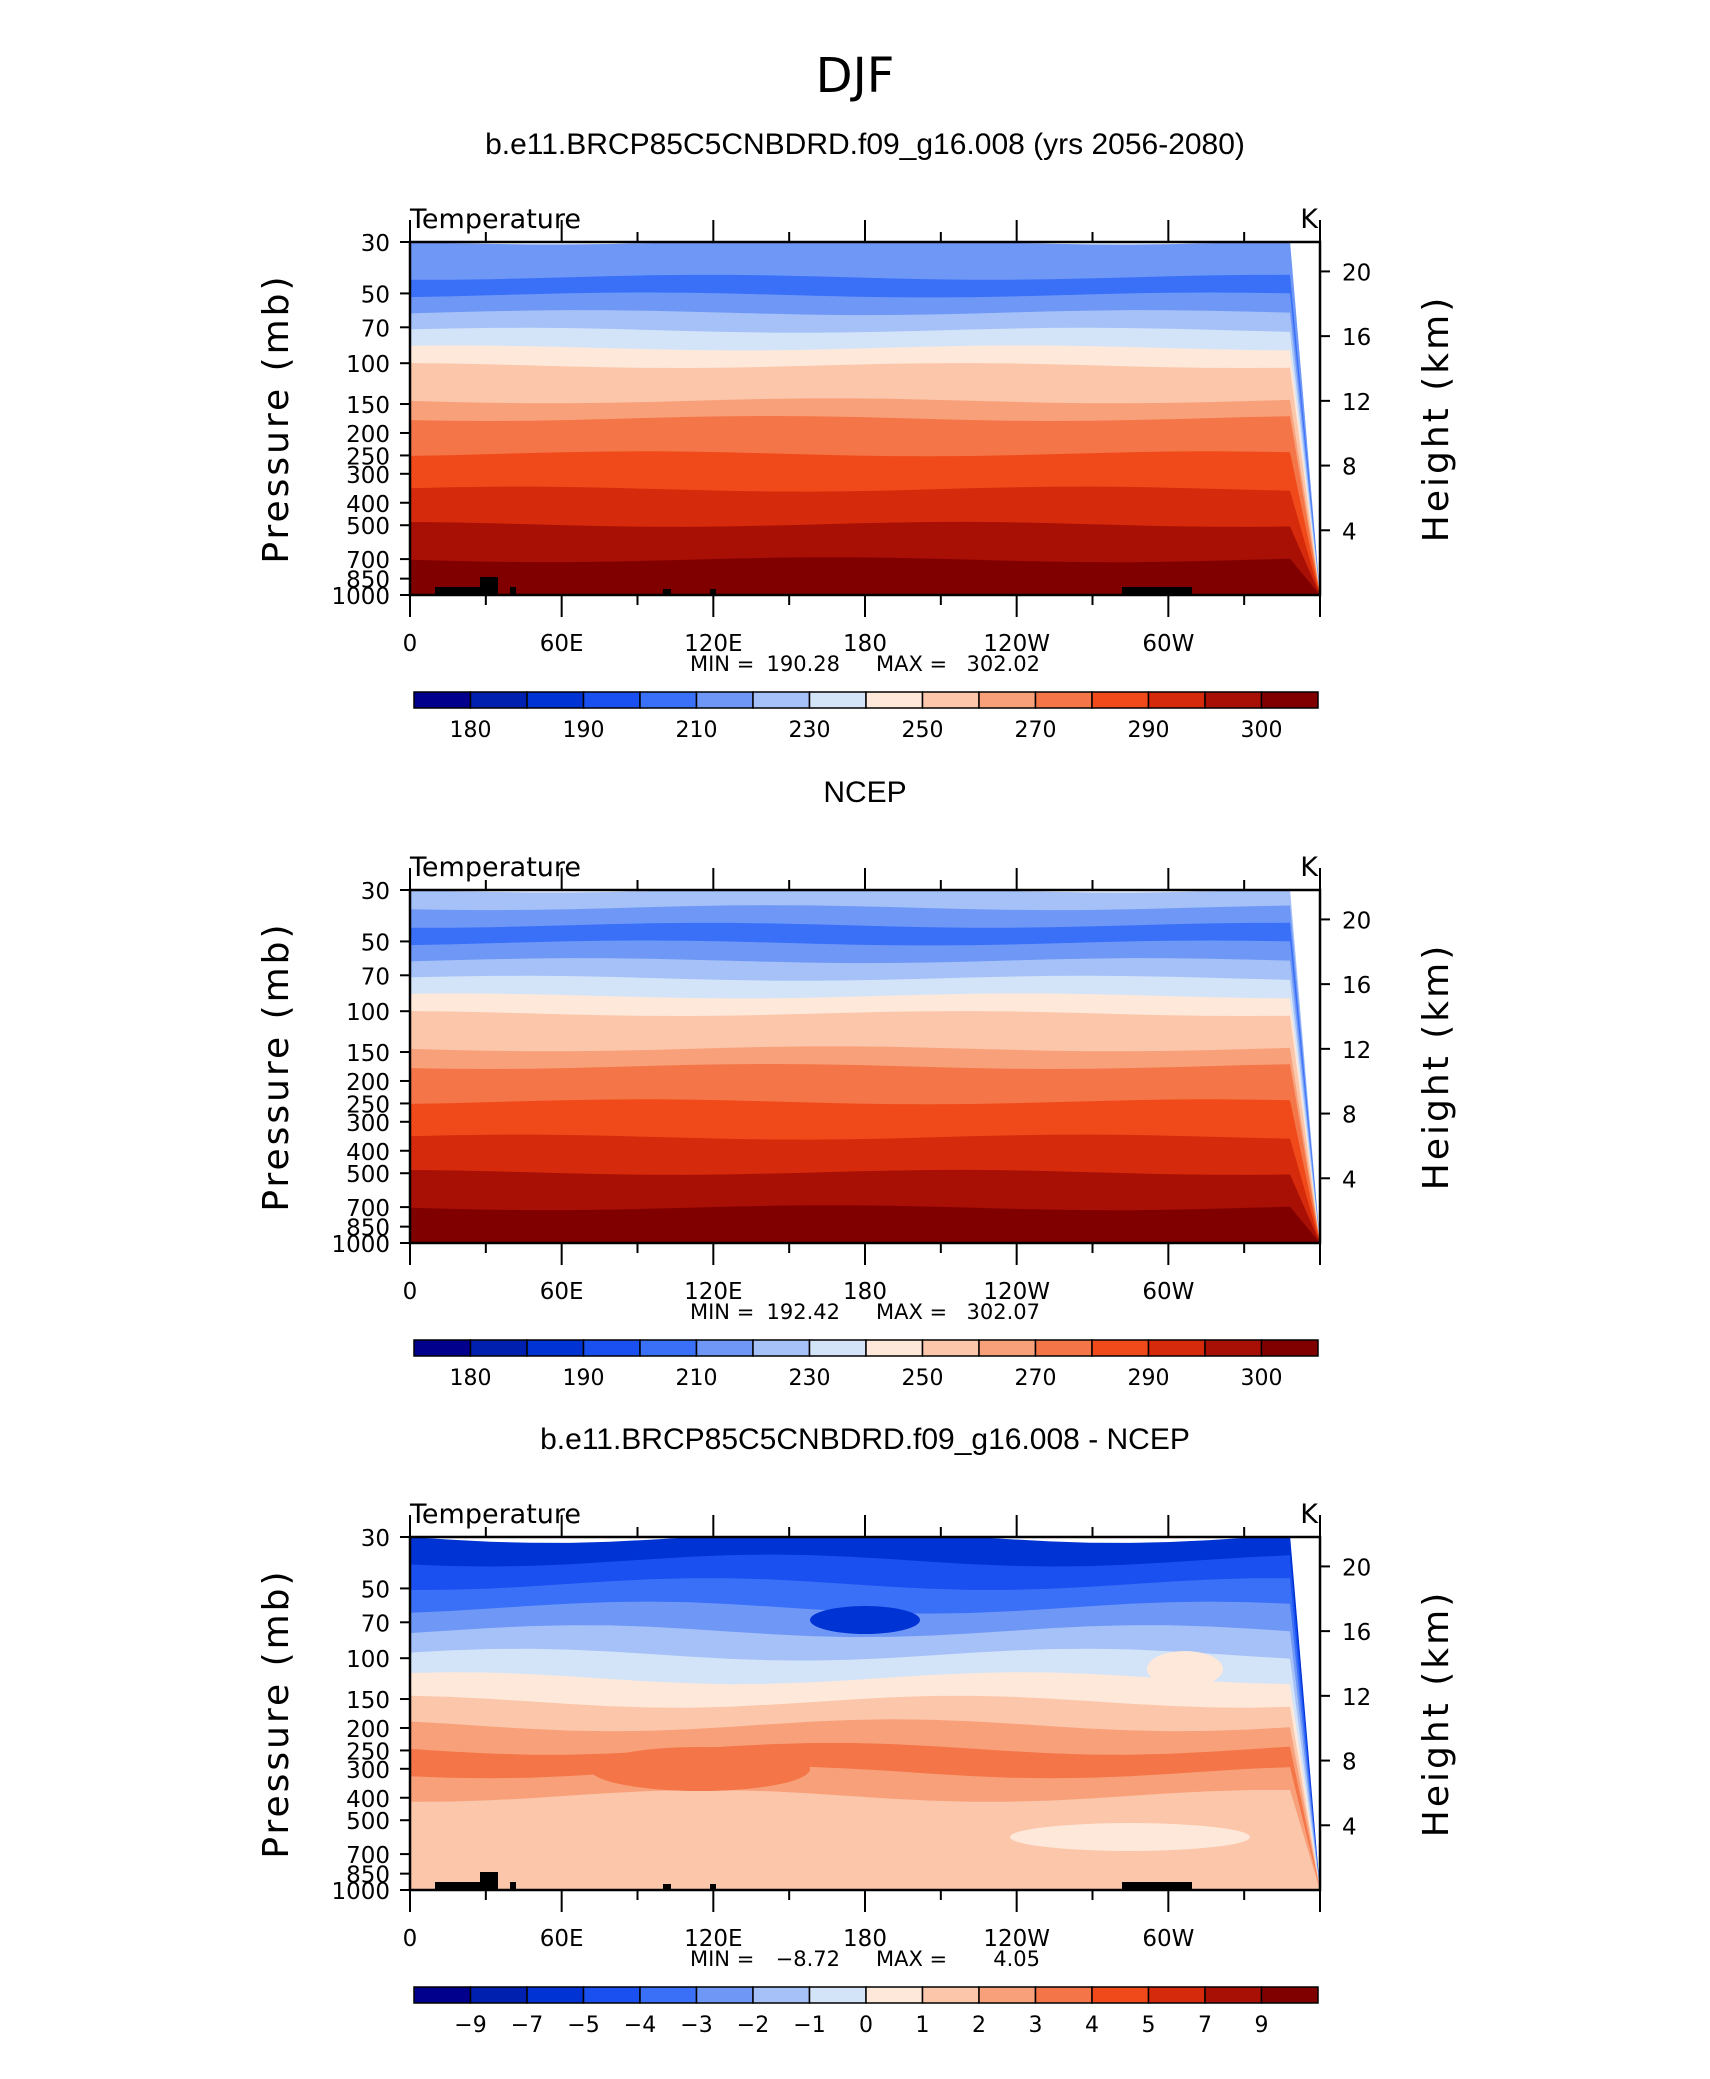 Image resolution: width=1710 pixels, height=2079 pixels. I want to click on colorbar-label: −3, so click(696, 2025).